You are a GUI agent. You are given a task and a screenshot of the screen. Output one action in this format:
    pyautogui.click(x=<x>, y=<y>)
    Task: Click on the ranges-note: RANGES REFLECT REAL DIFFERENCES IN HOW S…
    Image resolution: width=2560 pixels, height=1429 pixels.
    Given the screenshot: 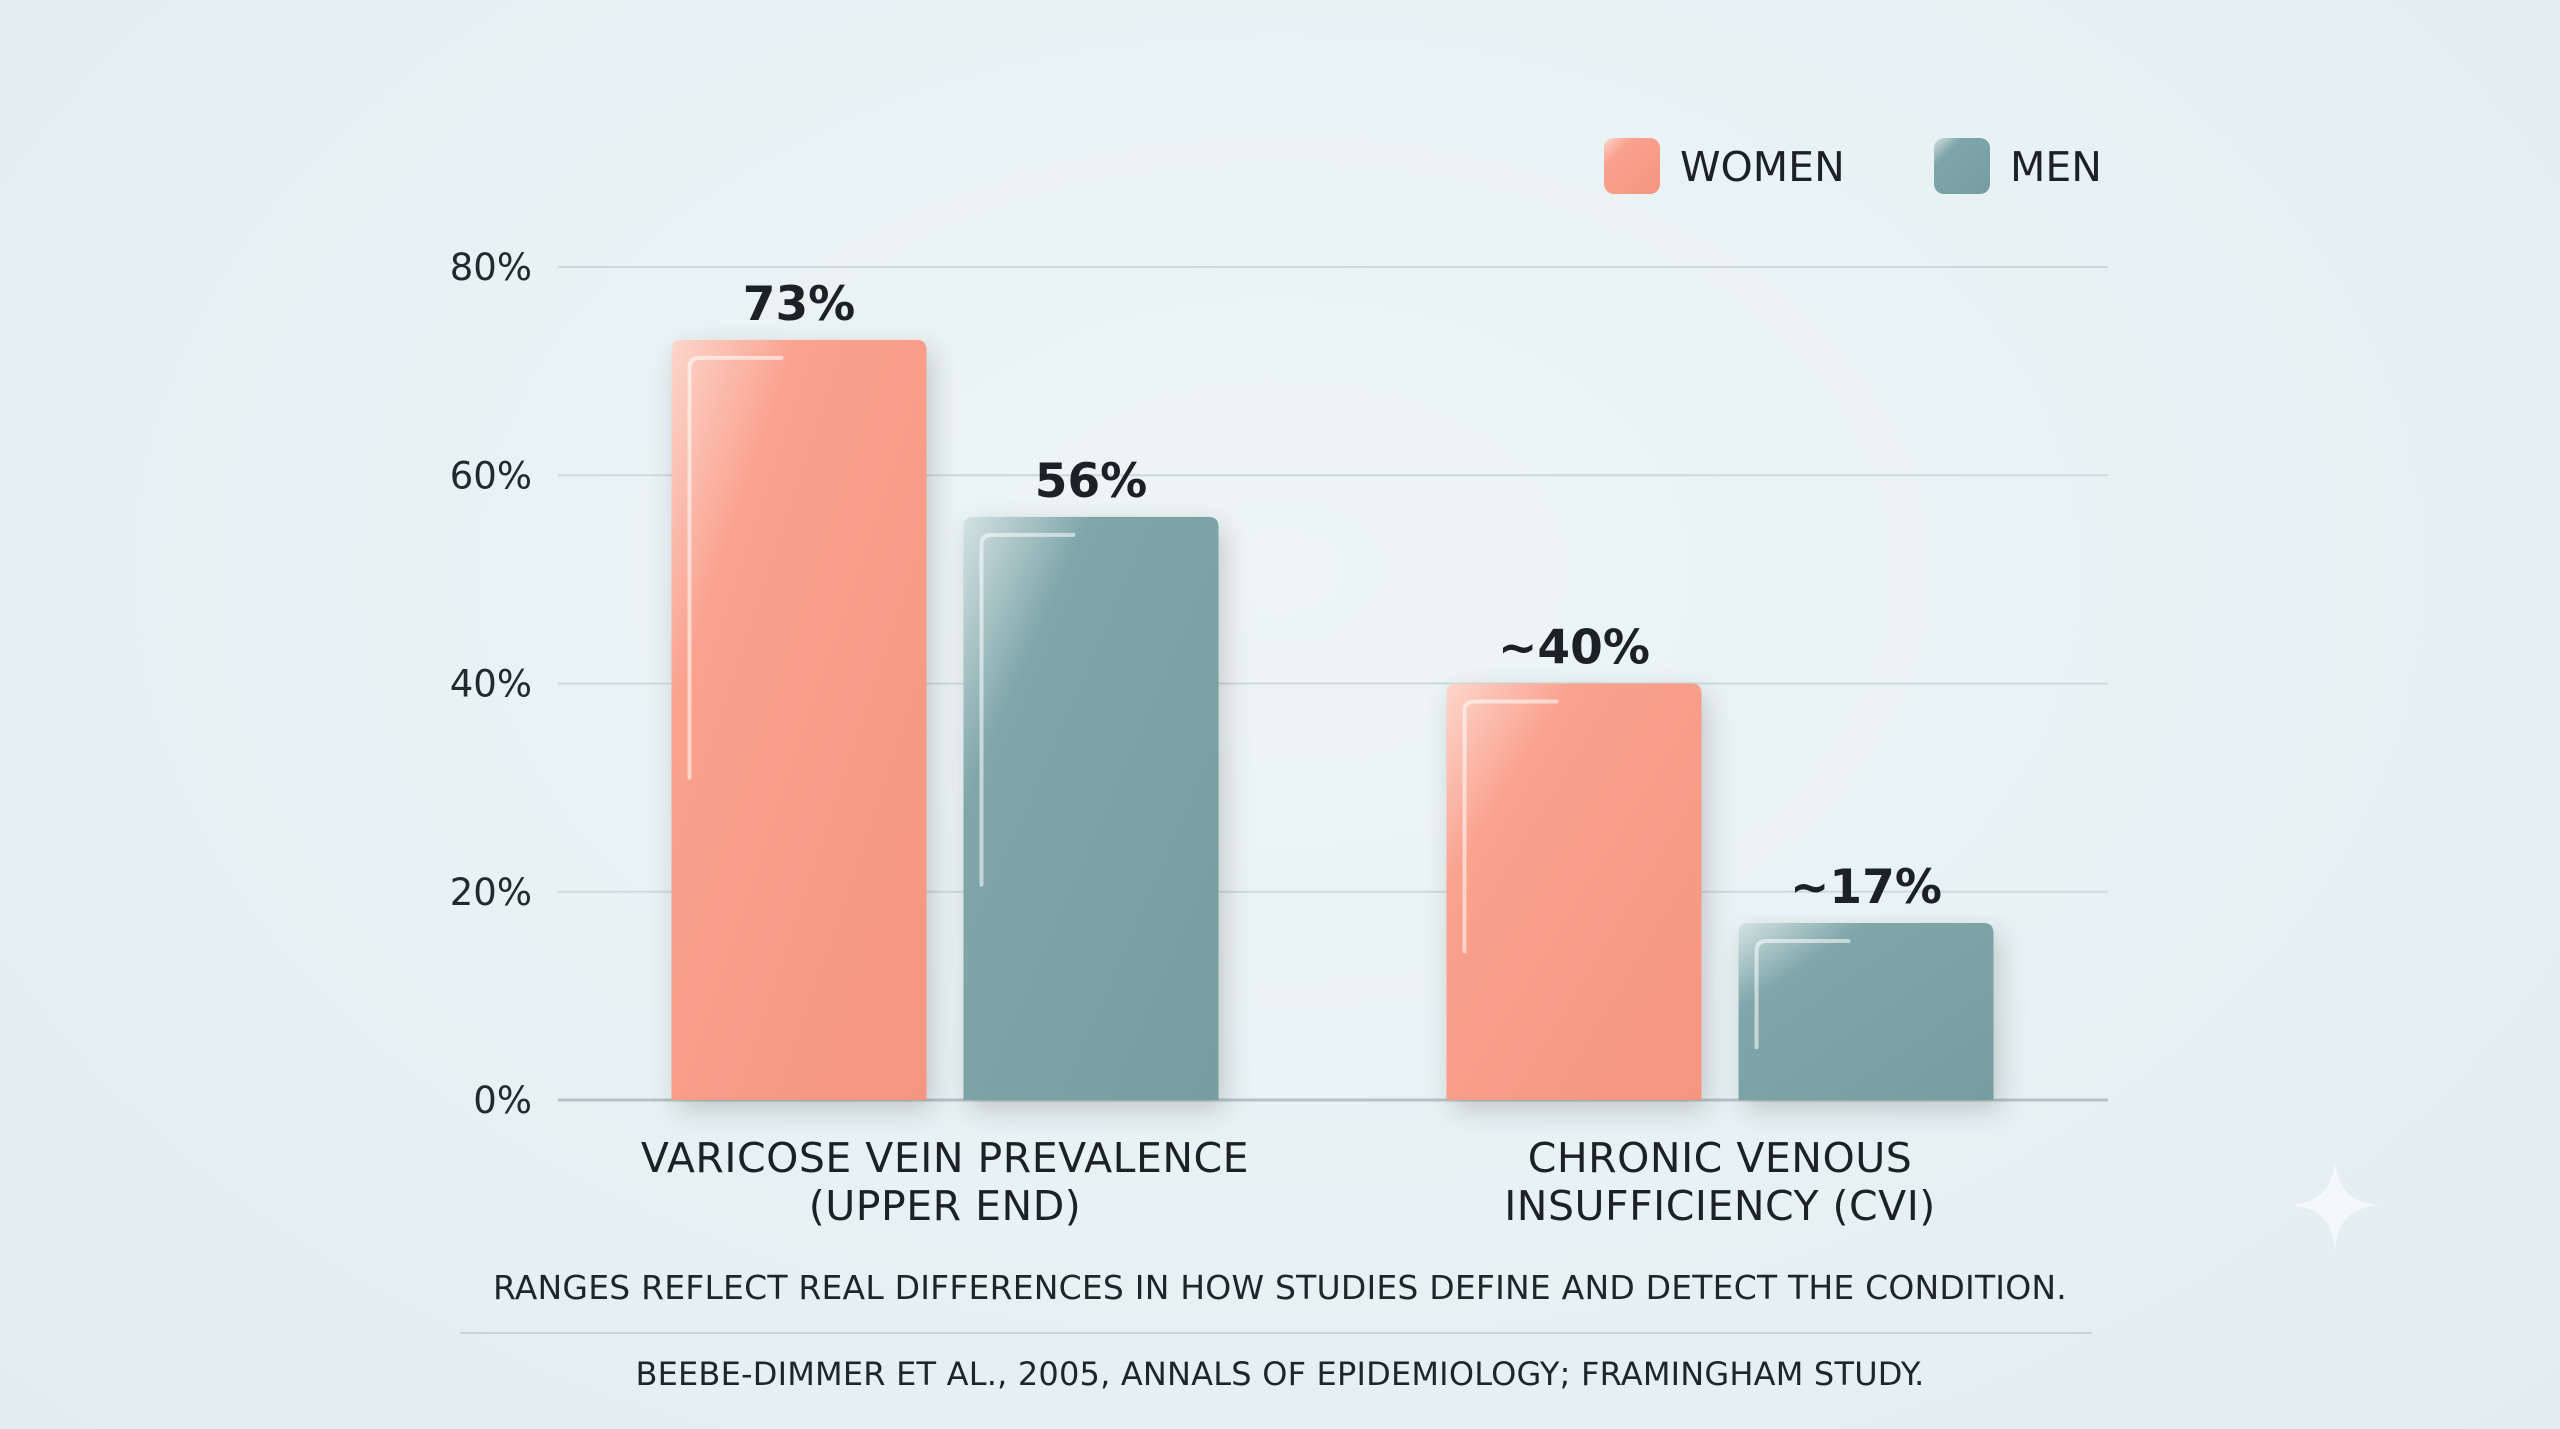 What is the action you would take?
    pyautogui.click(x=1279, y=1287)
    